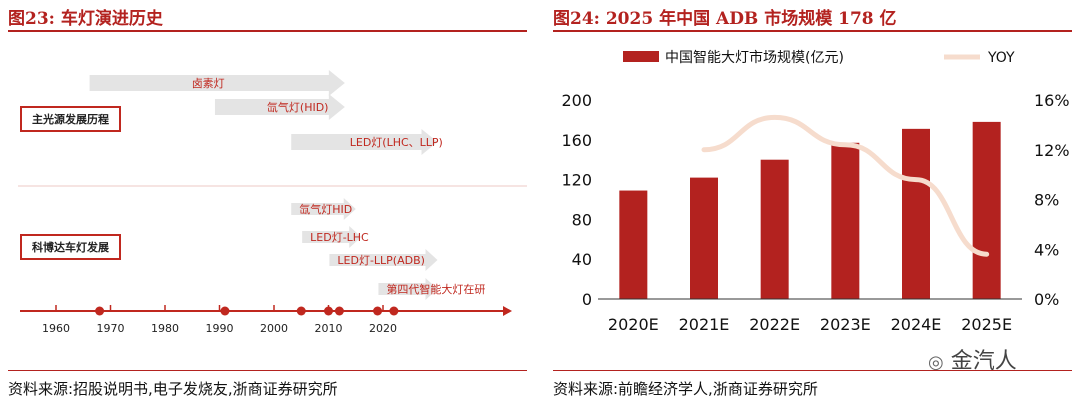 The image size is (1080, 407). I want to click on x-tick-label: 2021E, so click(704, 324).